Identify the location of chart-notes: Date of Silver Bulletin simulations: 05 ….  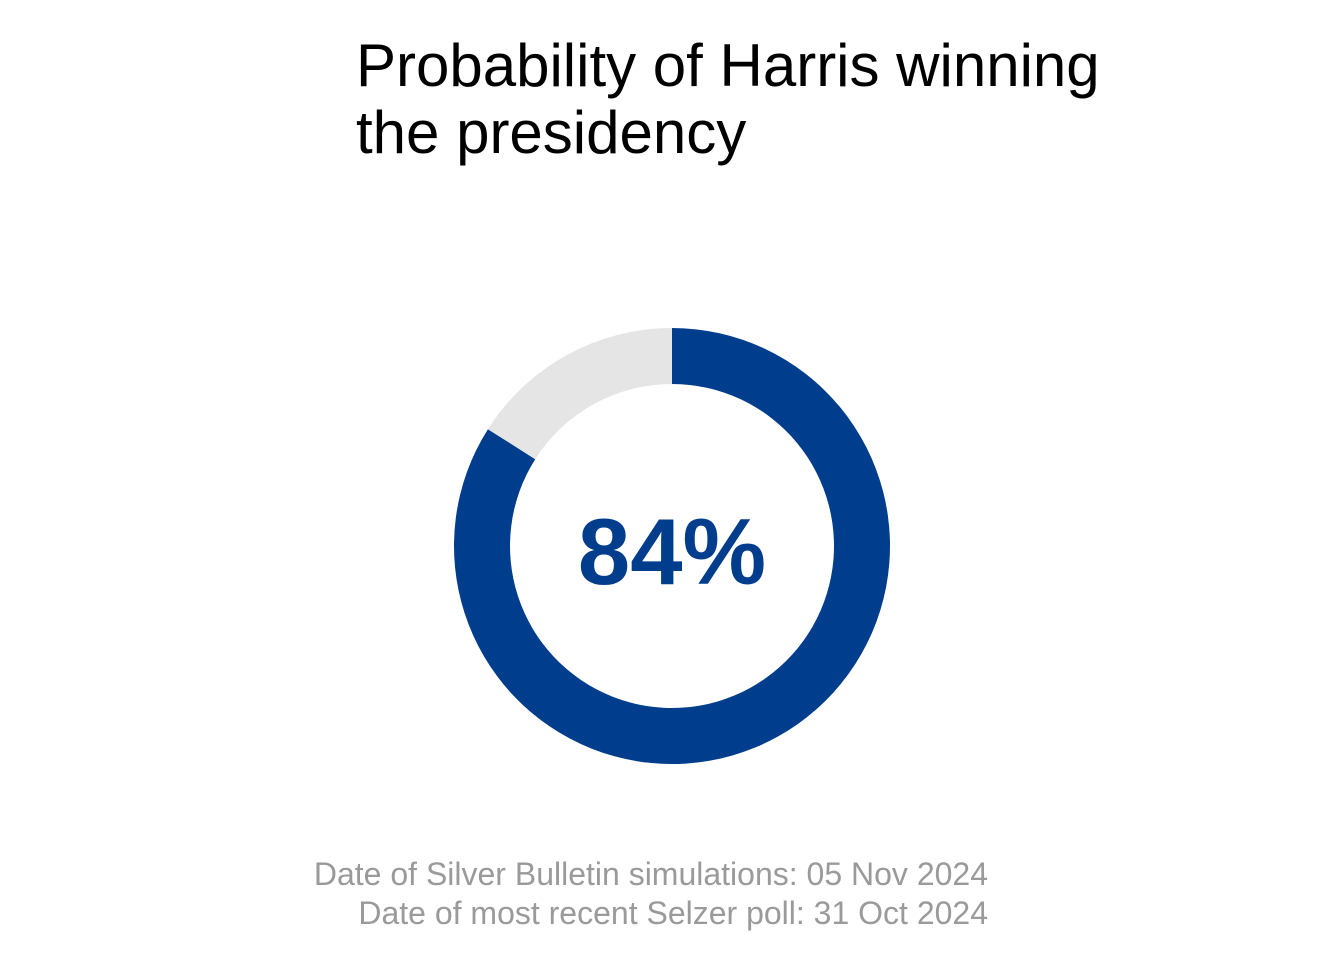
(651, 894).